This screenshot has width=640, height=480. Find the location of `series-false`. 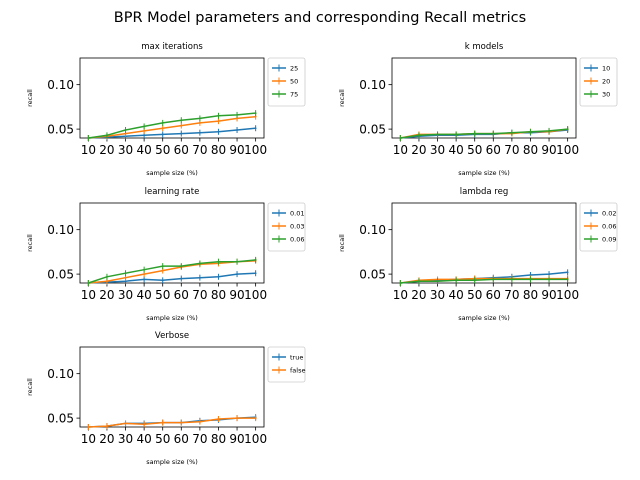

series-false is located at coordinates (172, 422).